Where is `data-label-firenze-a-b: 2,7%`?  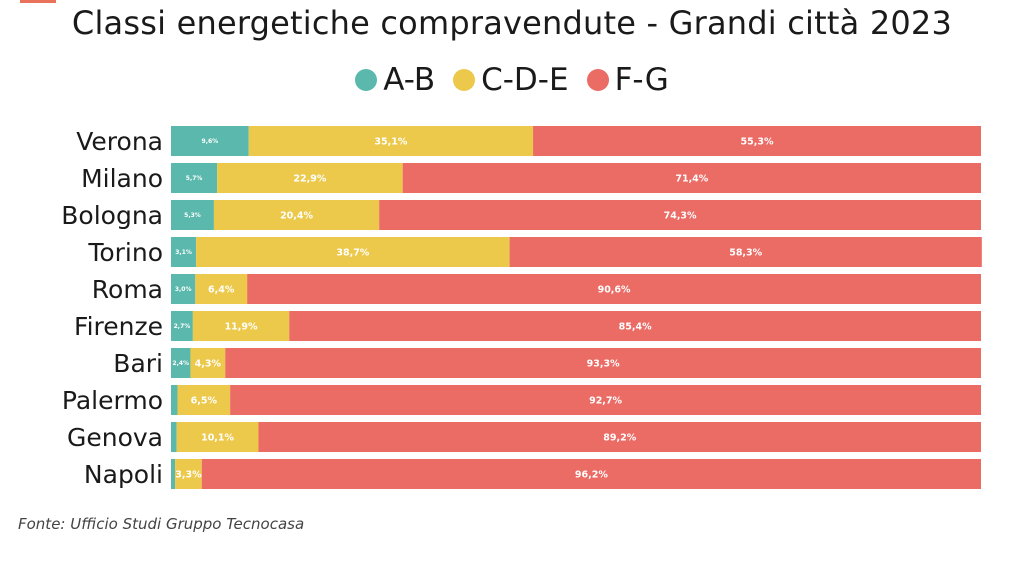
data-label-firenze-a-b: 2,7% is located at coordinates (182, 326).